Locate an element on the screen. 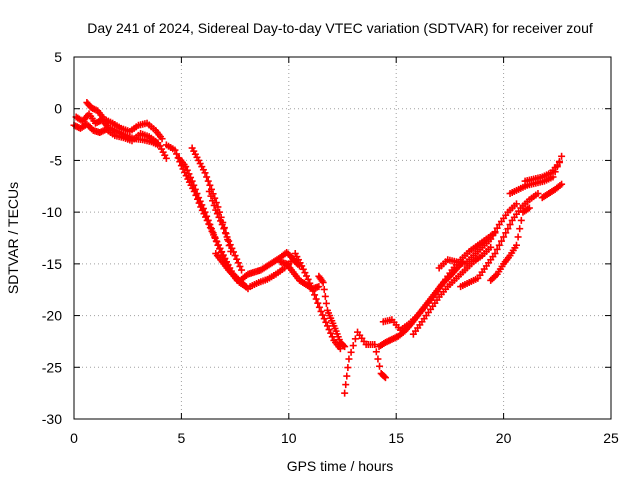 The width and height of the screenshot is (640, 480). x-axis-label: GPS time / hours is located at coordinates (340, 466).